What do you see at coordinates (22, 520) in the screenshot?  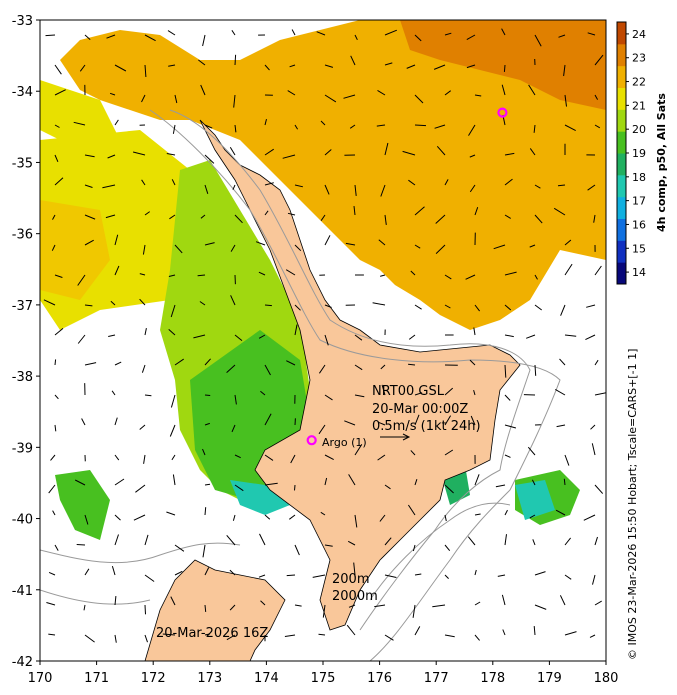 I see `lat-tick-label: -40` at bounding box center [22, 520].